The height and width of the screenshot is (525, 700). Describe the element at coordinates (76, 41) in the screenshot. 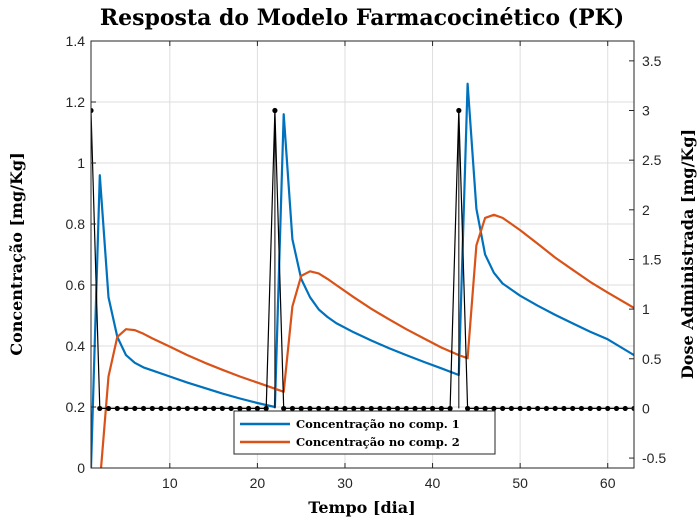

I see `tick-label-left: 1.4` at that location.